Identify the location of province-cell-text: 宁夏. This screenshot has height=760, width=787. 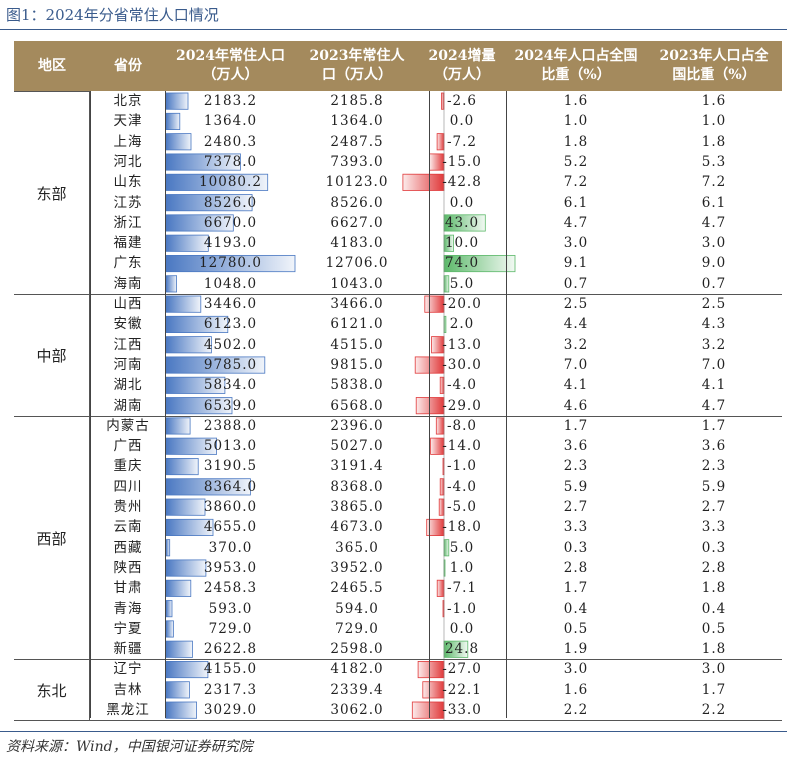
(128, 628).